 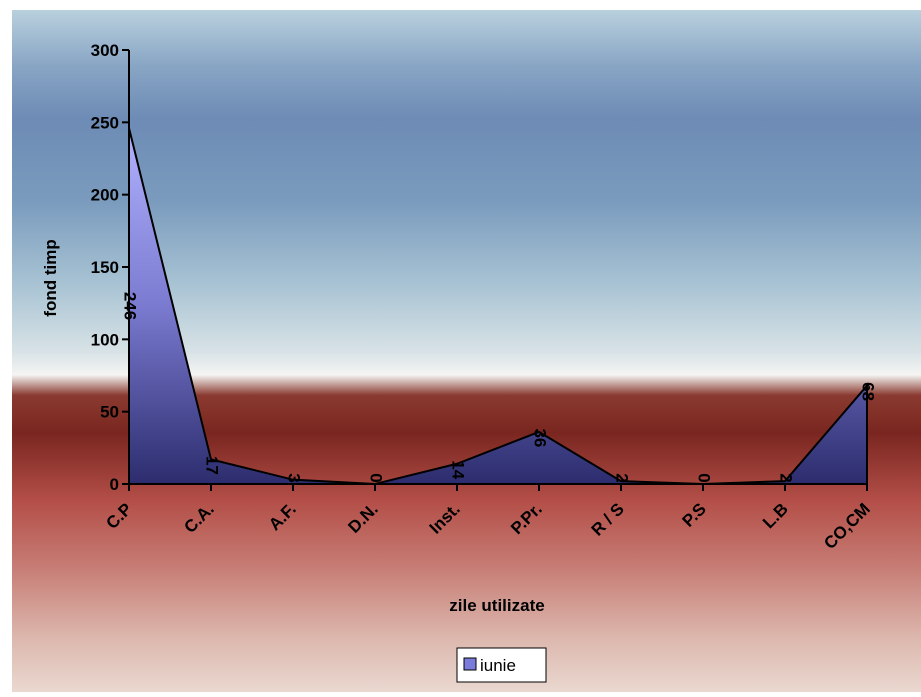 I want to click on y-tick-label: 250, so click(x=105, y=122).